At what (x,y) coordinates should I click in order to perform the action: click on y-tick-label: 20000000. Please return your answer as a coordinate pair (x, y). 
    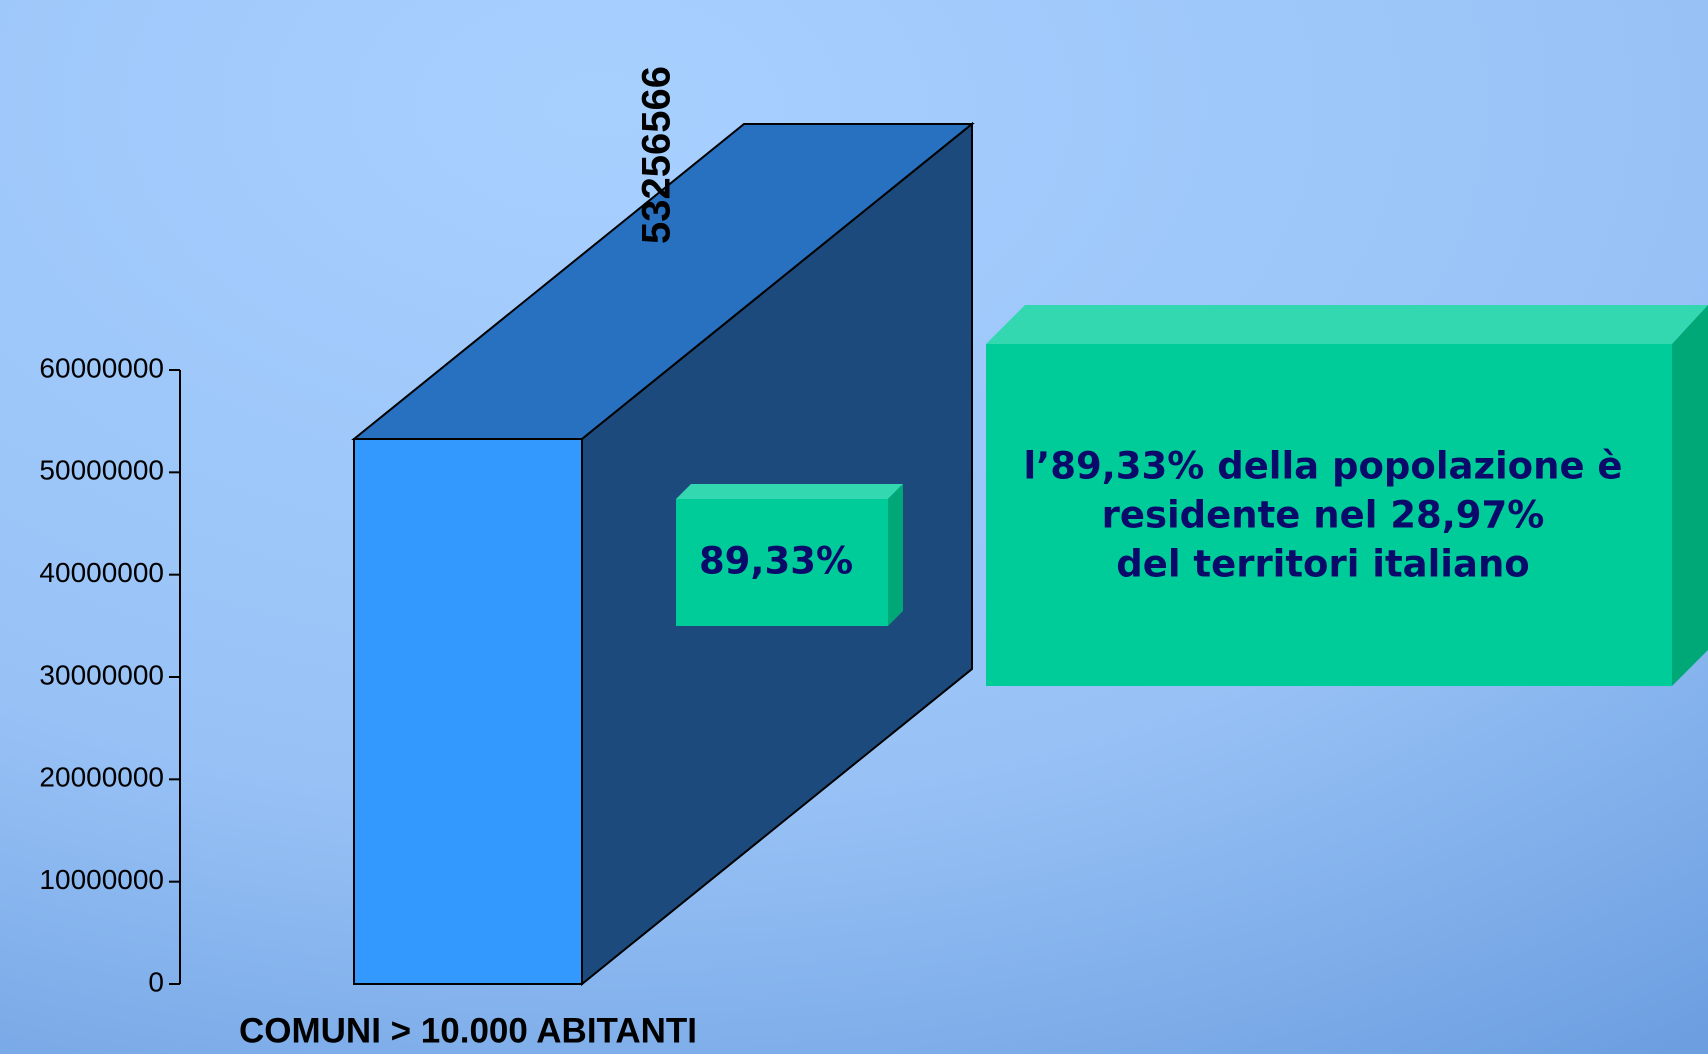
    Looking at the image, I should click on (101, 777).